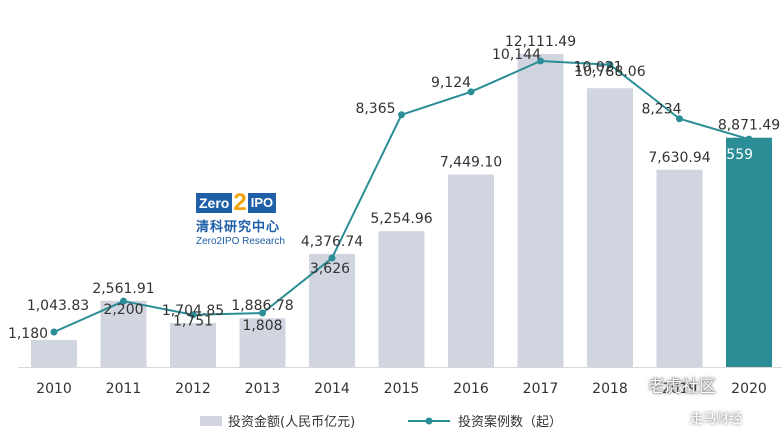 This screenshot has height=436, width=782. Describe the element at coordinates (58, 306) in the screenshot. I see `bar-label-2010: 1,043.83` at that location.